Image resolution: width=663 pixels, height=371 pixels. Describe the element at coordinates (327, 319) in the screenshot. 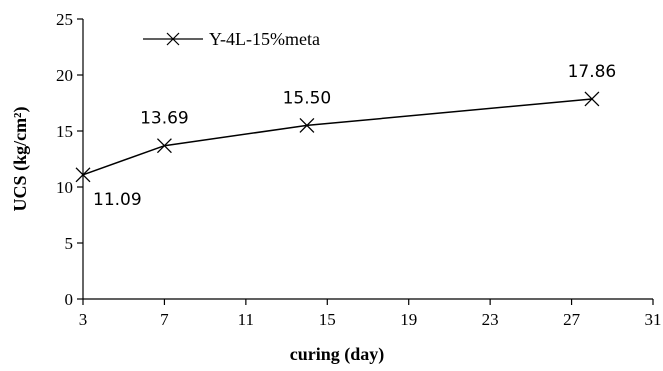

I see `x-tick-label: 15` at that location.